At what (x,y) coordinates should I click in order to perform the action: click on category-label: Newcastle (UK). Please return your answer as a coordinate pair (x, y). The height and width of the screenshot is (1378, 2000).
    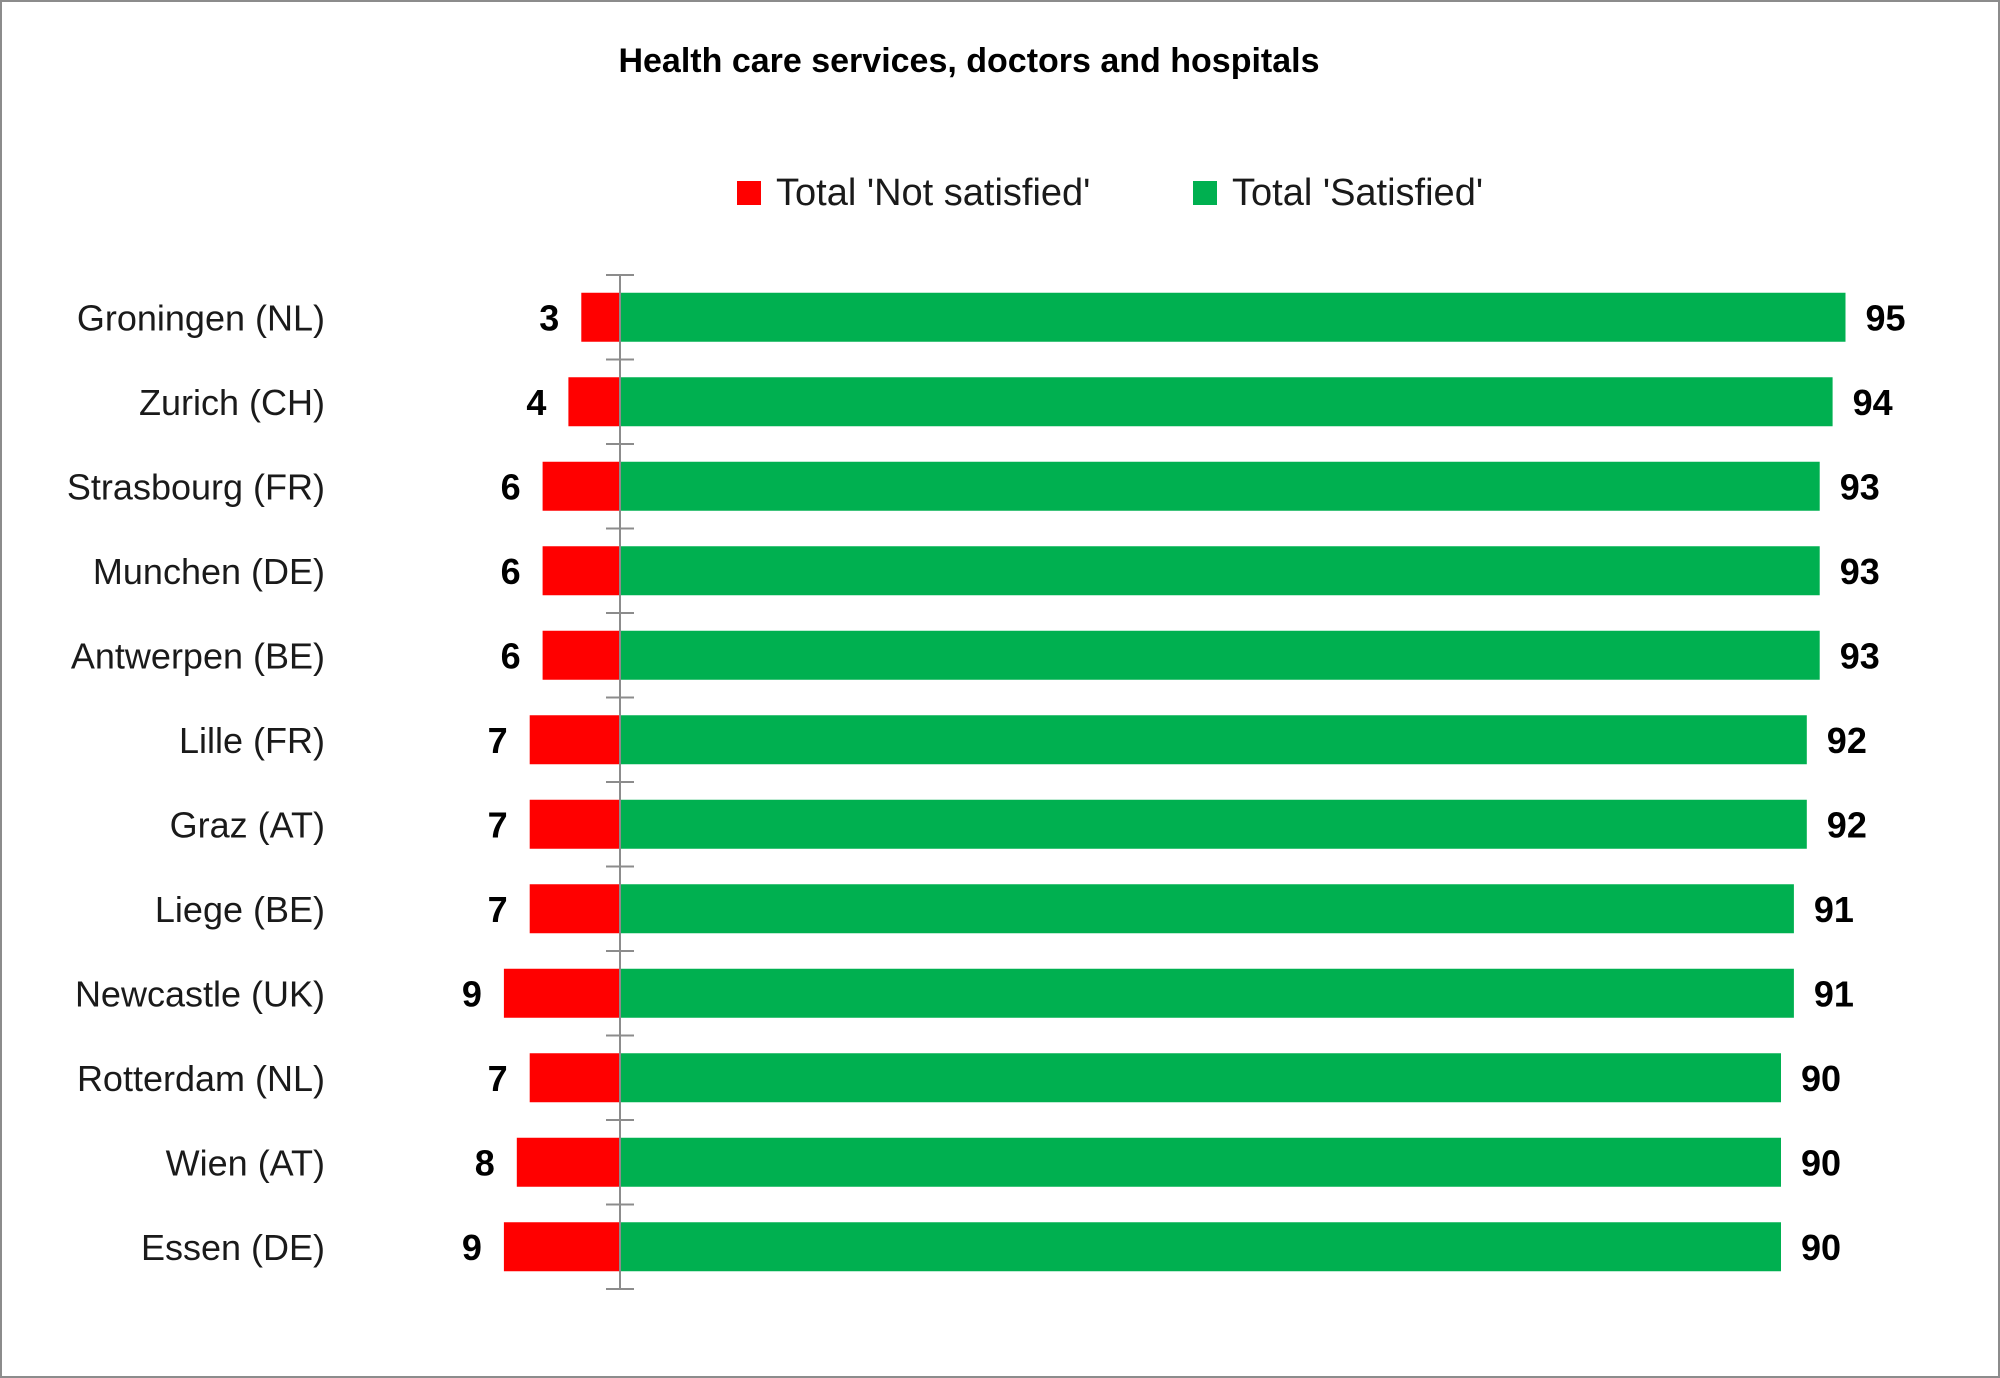
    Looking at the image, I should click on (200, 993).